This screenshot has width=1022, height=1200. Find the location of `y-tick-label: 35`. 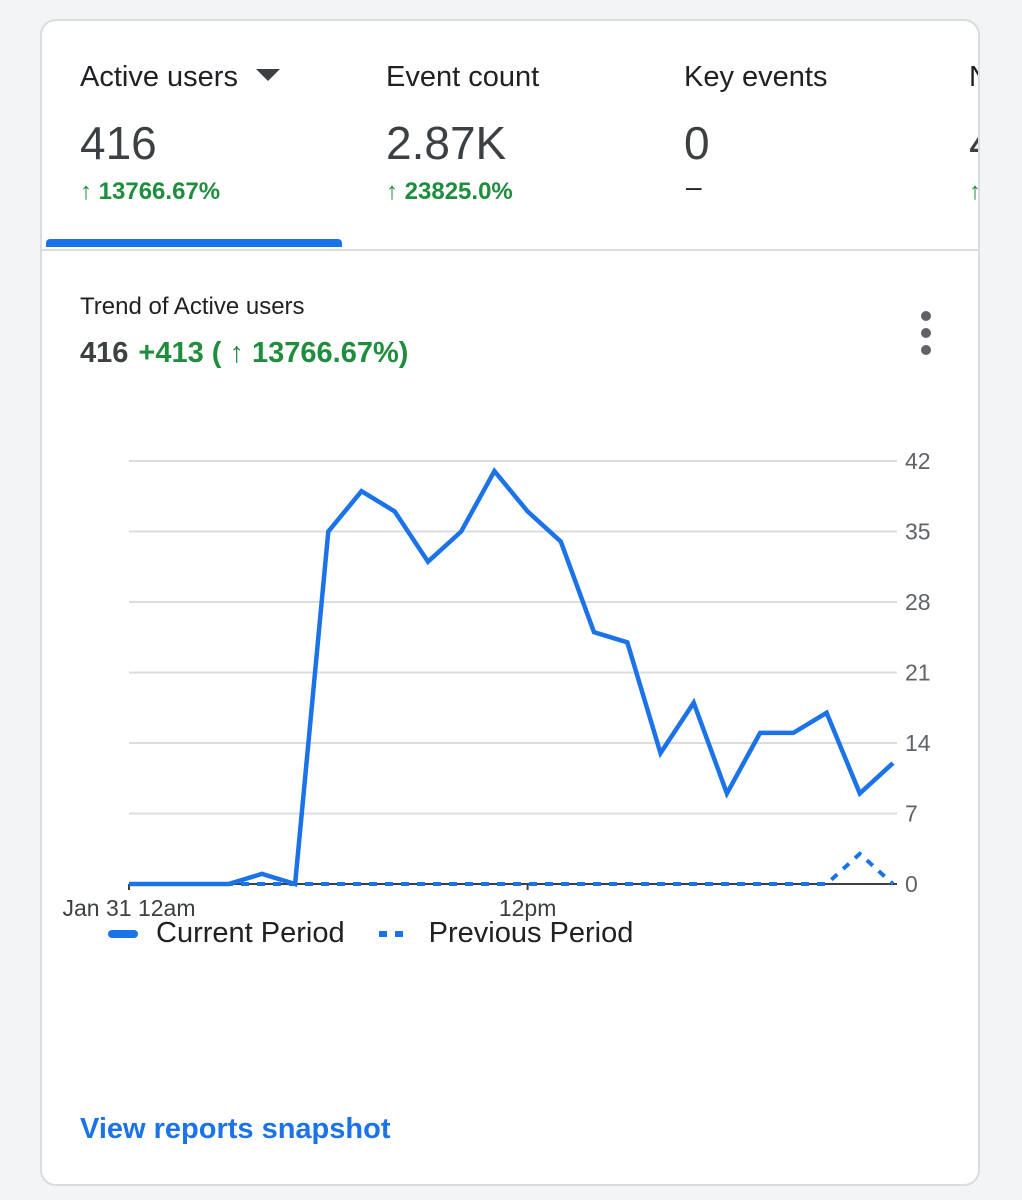

y-tick-label: 35 is located at coordinates (918, 532).